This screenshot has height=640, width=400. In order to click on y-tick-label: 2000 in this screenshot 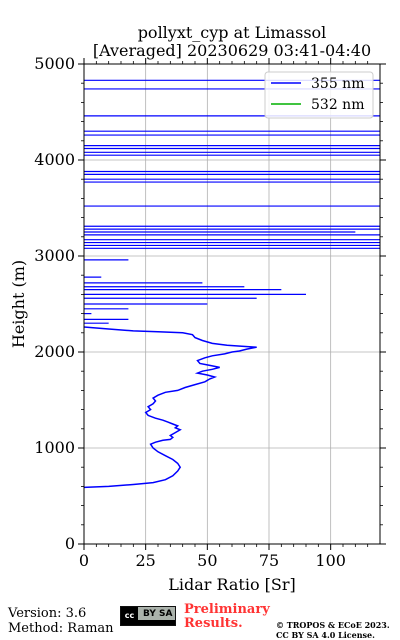, I will do `click(54, 351)`.